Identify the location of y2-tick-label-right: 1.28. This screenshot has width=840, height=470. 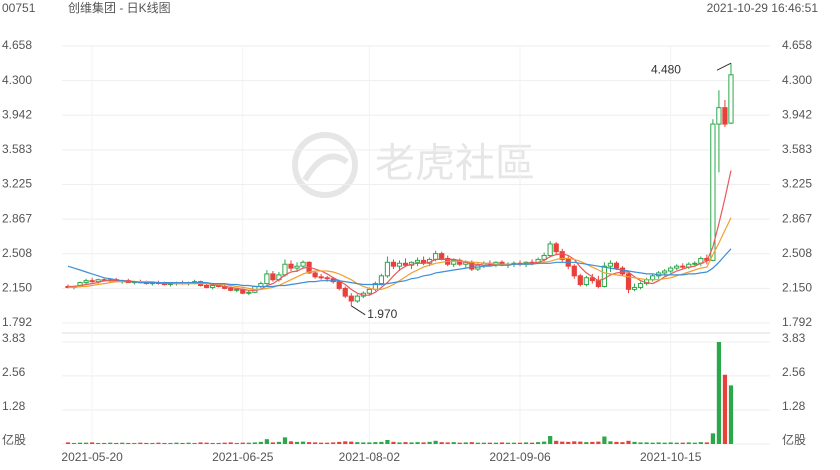
(794, 406).